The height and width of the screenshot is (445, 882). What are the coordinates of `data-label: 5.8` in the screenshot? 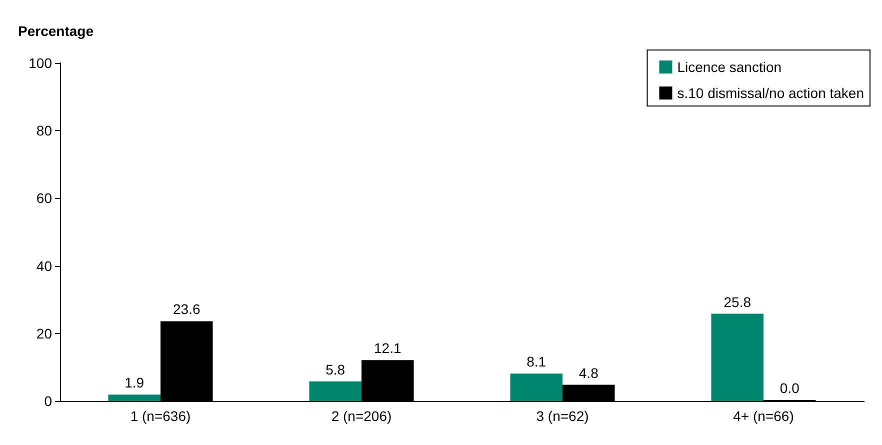 It's located at (336, 369).